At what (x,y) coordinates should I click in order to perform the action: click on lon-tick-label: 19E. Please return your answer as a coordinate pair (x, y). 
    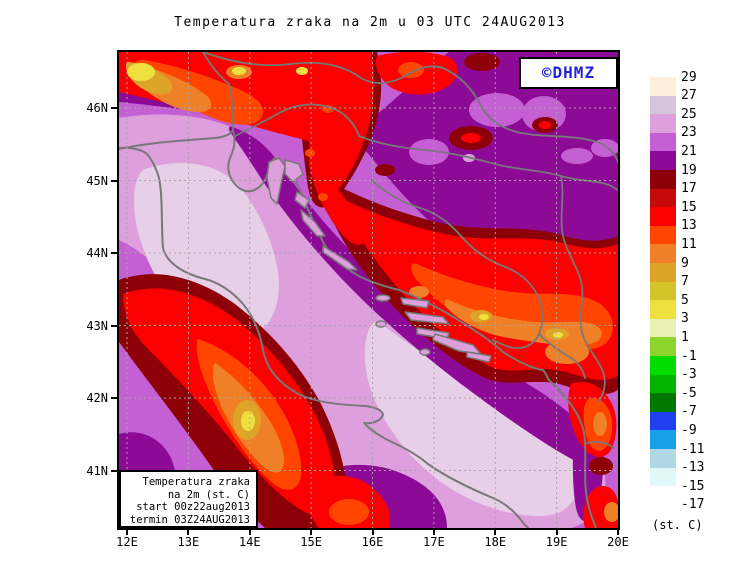
    Looking at the image, I should click on (556, 542).